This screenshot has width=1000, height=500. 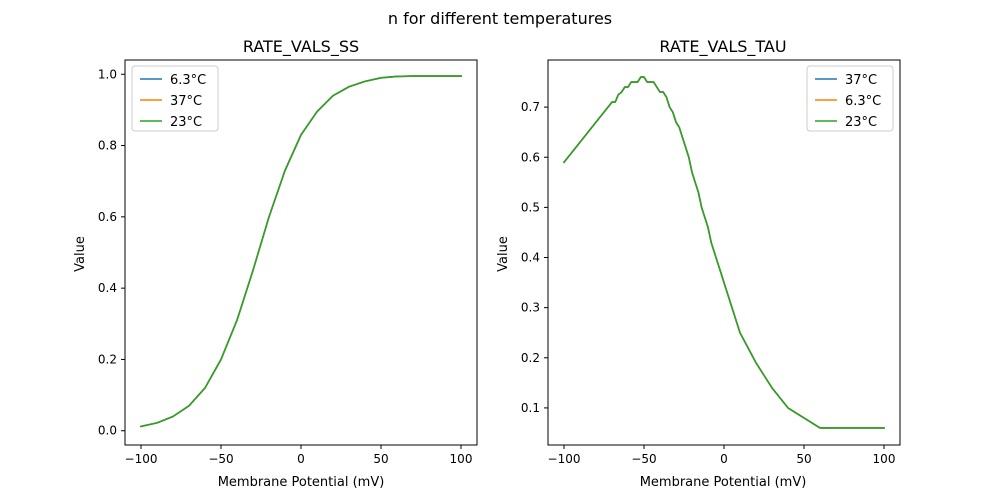 I want to click on chart-tau-legend-label-0: 37°C, so click(x=861, y=80).